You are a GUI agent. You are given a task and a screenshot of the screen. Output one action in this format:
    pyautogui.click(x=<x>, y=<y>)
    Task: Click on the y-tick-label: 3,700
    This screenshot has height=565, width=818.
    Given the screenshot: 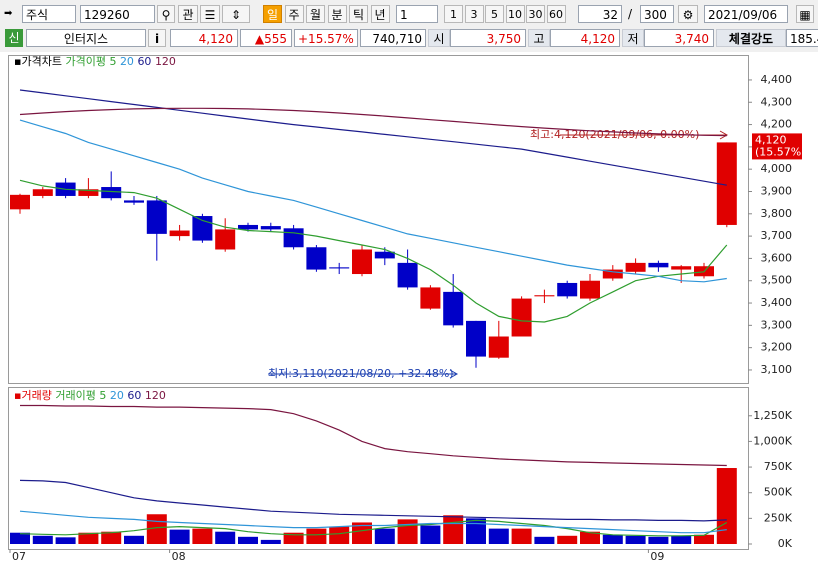 What is the action you would take?
    pyautogui.click(x=777, y=235)
    